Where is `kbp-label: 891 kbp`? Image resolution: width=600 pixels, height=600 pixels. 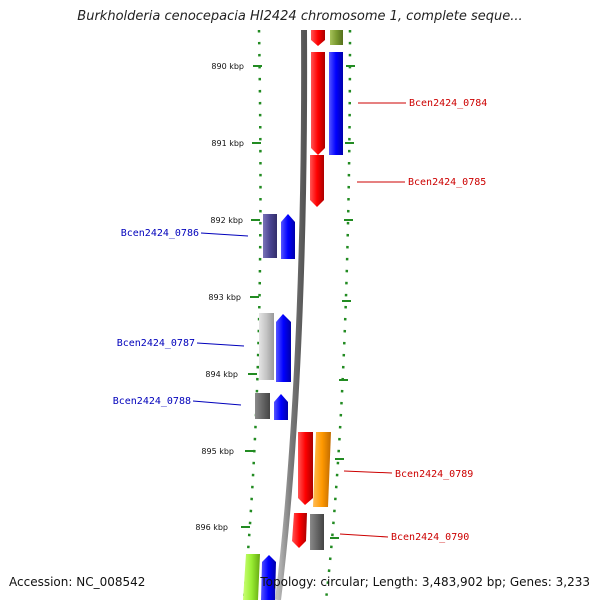
kbp-label: 891 kbp is located at coordinates (227, 143).